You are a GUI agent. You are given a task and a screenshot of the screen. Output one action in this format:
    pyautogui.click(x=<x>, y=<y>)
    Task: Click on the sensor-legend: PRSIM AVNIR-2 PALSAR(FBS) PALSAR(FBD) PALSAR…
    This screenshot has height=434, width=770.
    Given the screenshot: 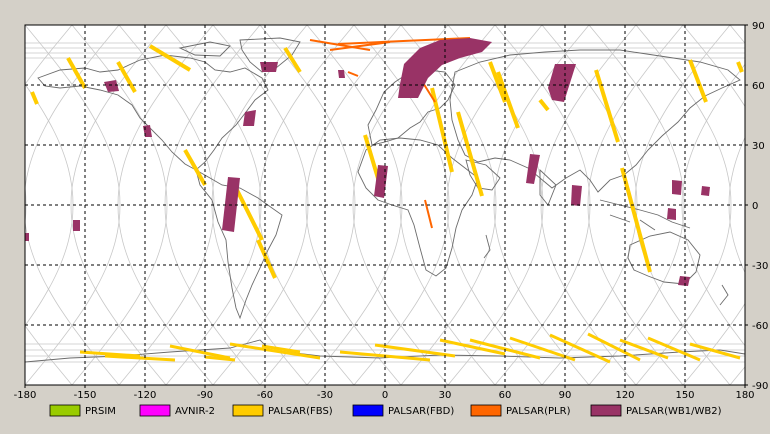 What is the action you would take?
    pyautogui.click(x=385, y=410)
    